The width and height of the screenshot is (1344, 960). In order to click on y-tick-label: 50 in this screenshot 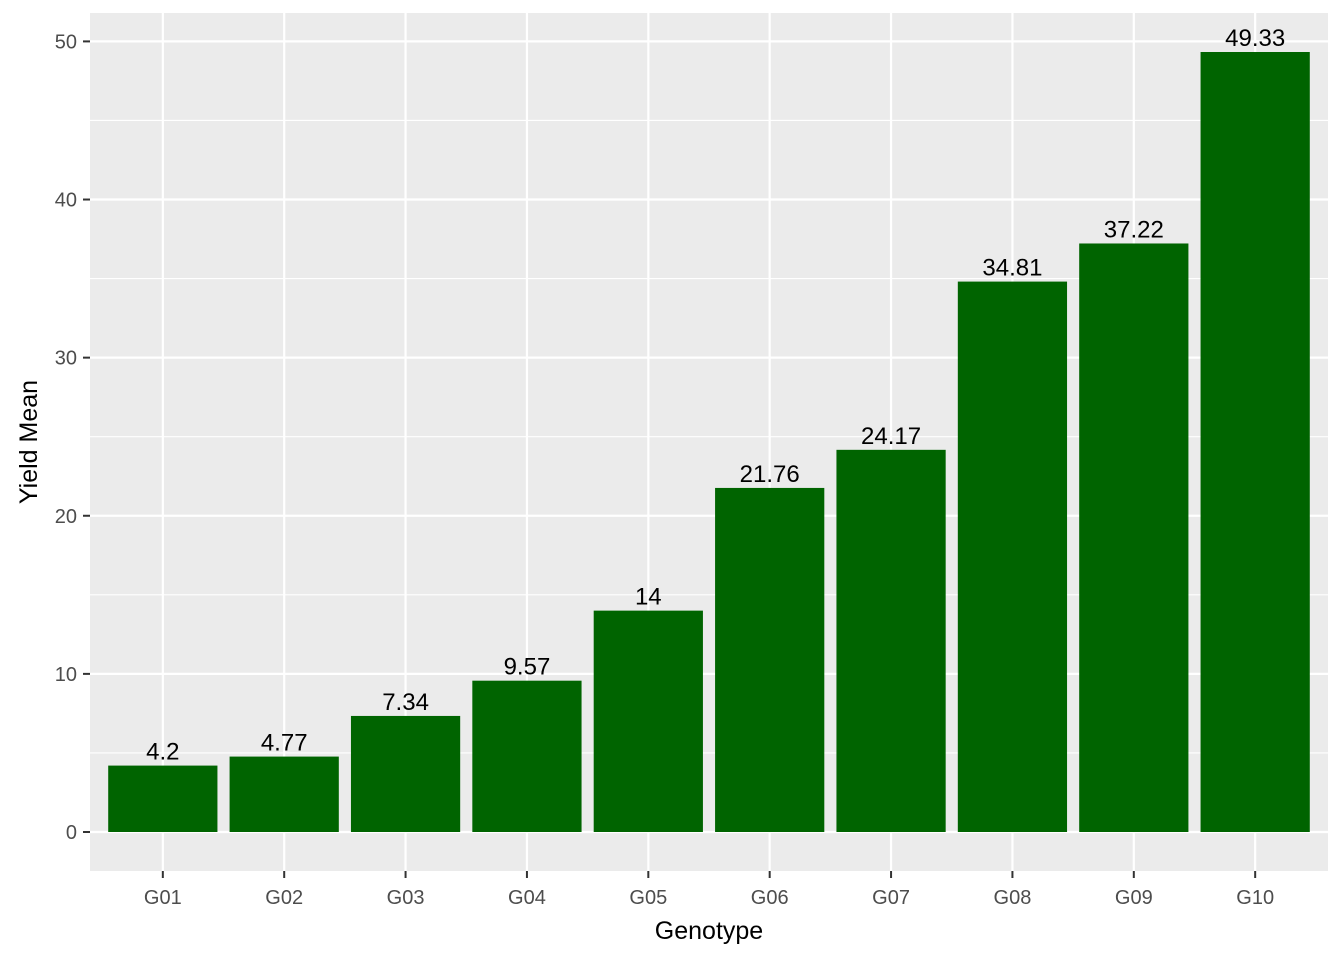, I will do `click(66, 42)`.